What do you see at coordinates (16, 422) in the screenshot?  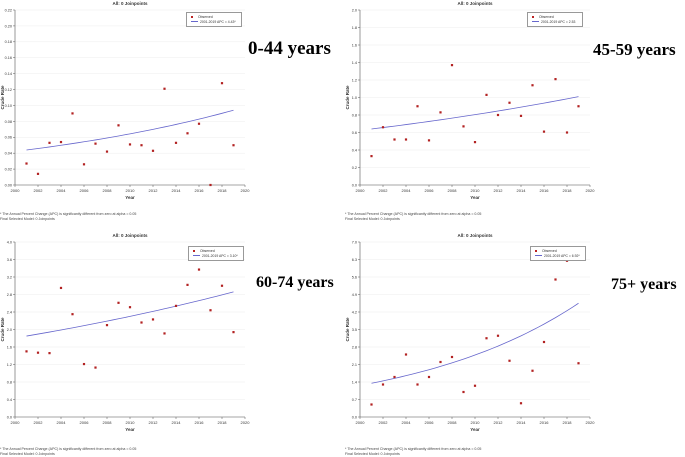 I see `x-tick-label: 2000` at bounding box center [16, 422].